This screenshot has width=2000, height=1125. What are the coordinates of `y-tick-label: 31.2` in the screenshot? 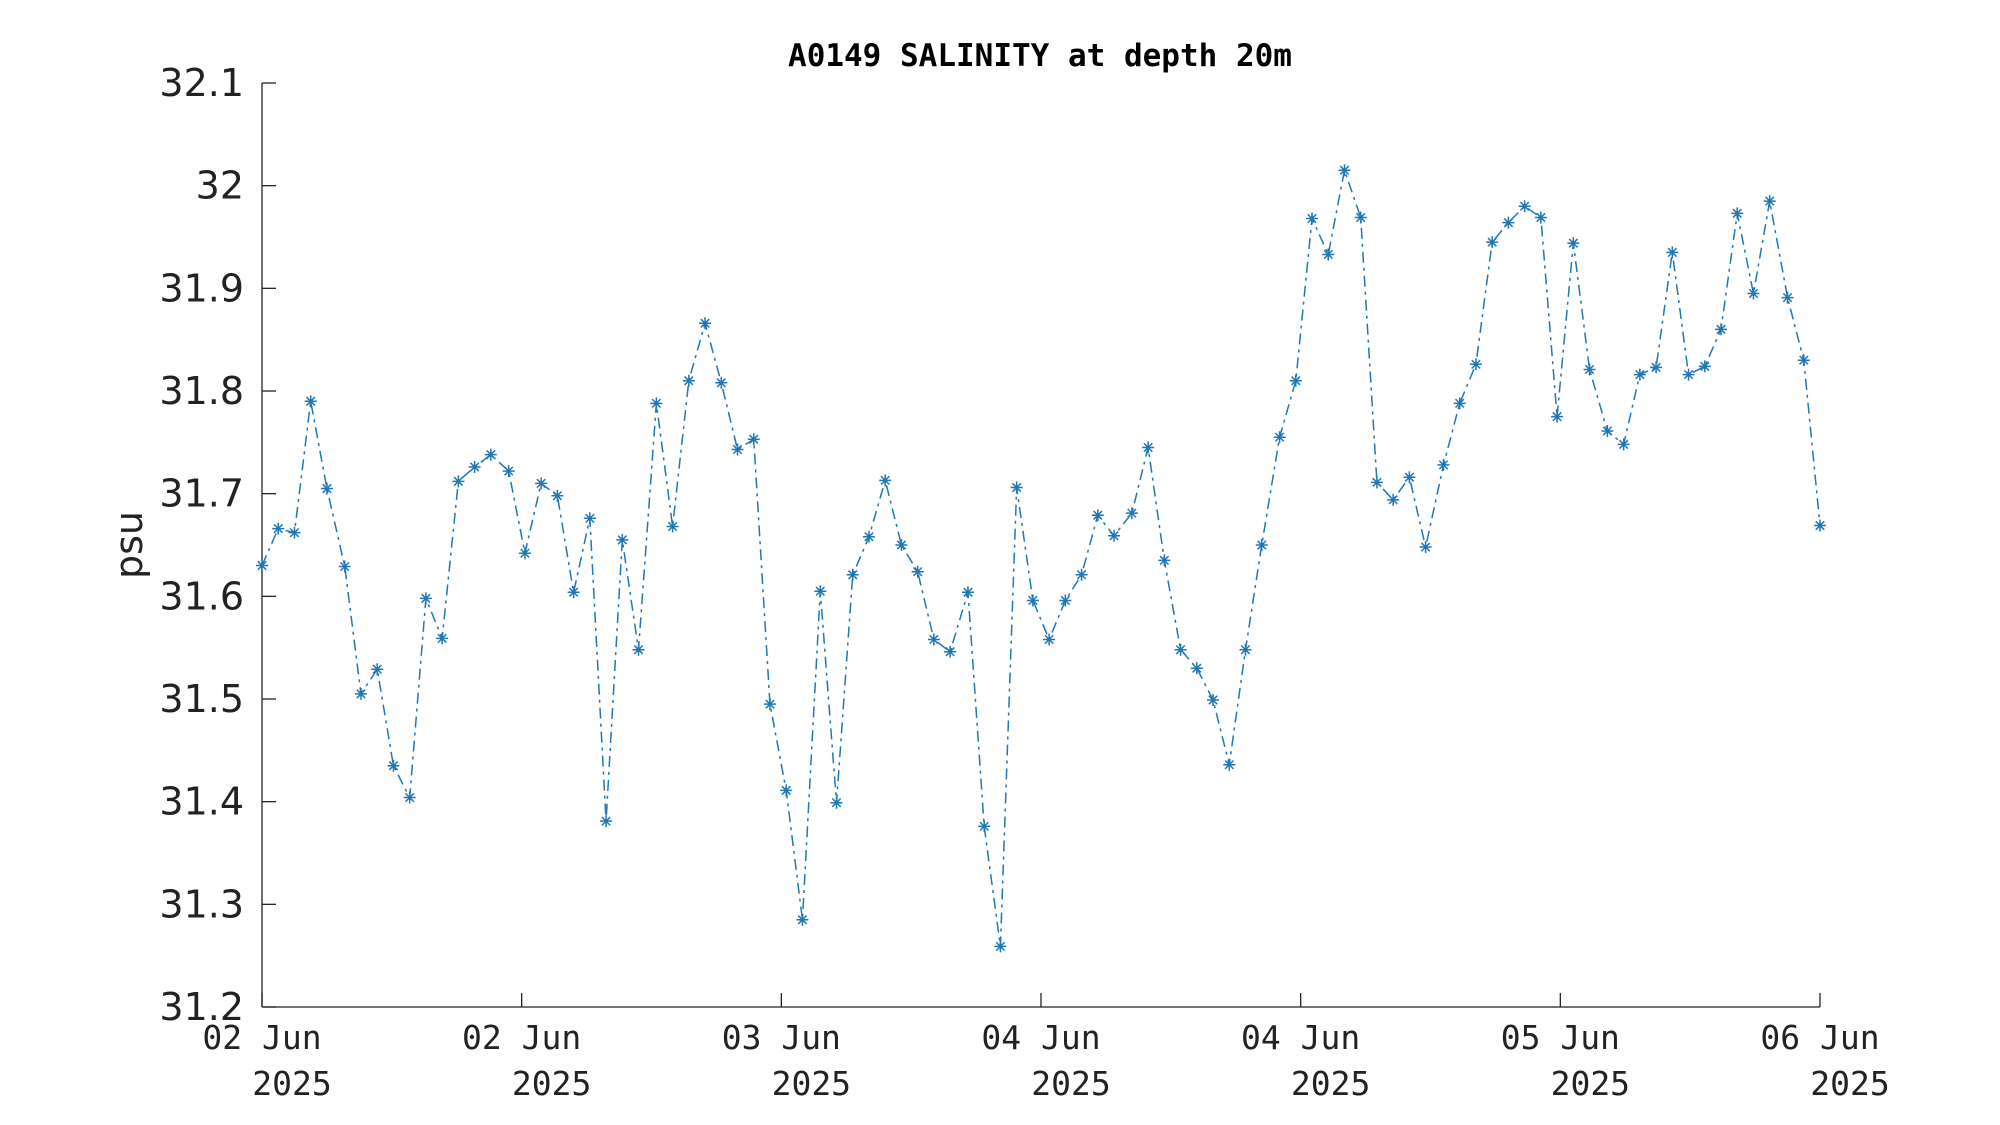 It's located at (201, 1007).